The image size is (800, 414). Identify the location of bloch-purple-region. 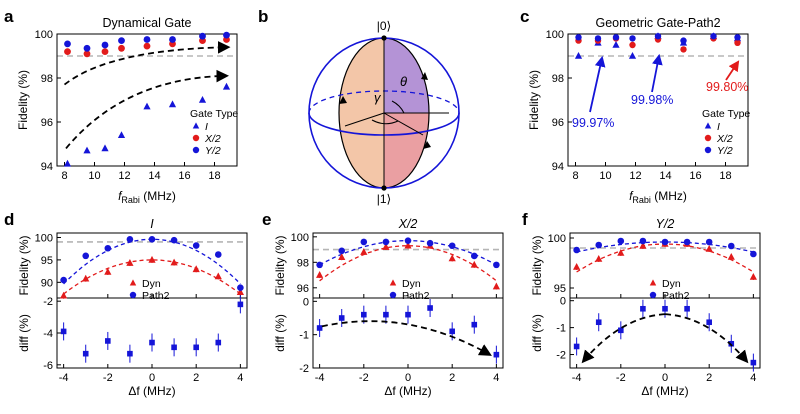
(406, 75).